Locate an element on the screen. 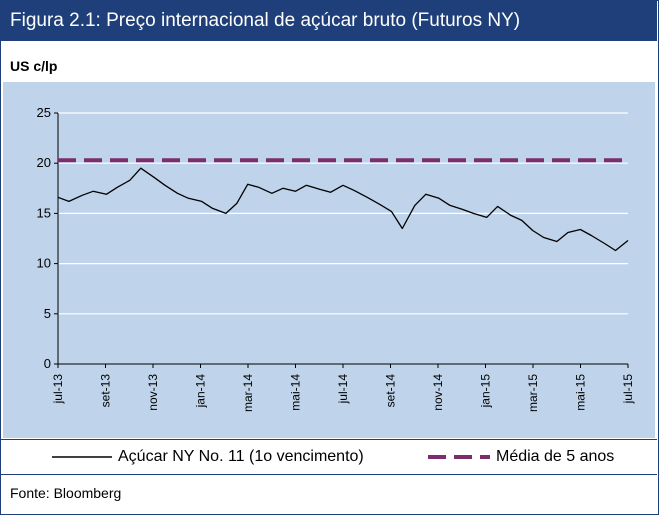 The image size is (659, 515). x-tick-label: set-13 is located at coordinates (106, 391).